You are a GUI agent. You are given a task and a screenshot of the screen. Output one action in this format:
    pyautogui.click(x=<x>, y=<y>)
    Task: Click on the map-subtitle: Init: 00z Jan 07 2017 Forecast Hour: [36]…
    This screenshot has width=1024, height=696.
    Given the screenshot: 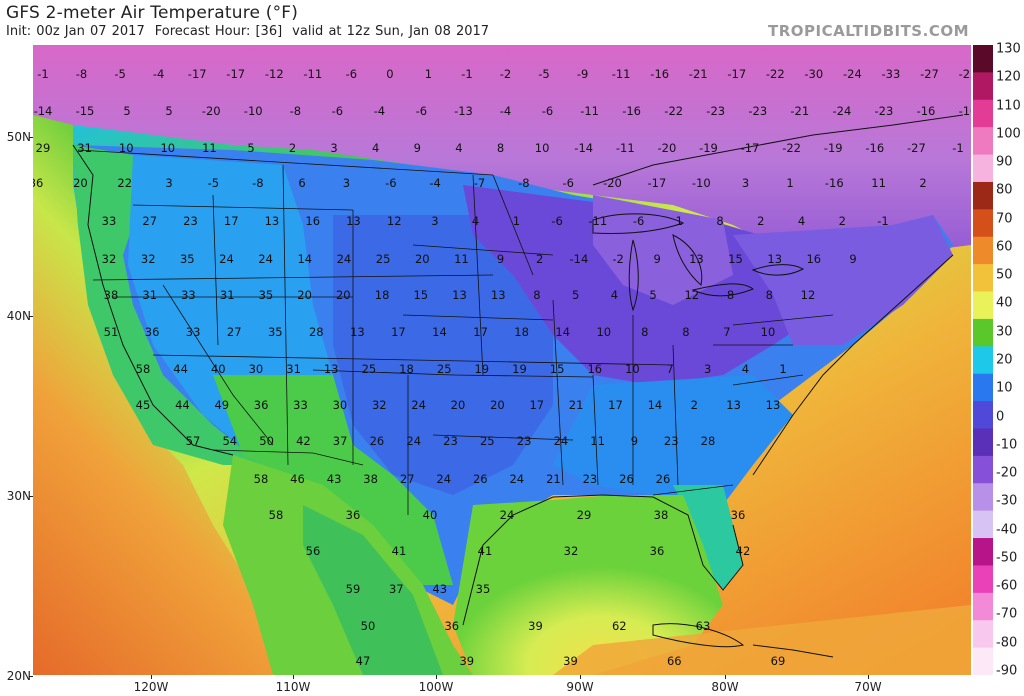 What is the action you would take?
    pyautogui.click(x=247, y=31)
    